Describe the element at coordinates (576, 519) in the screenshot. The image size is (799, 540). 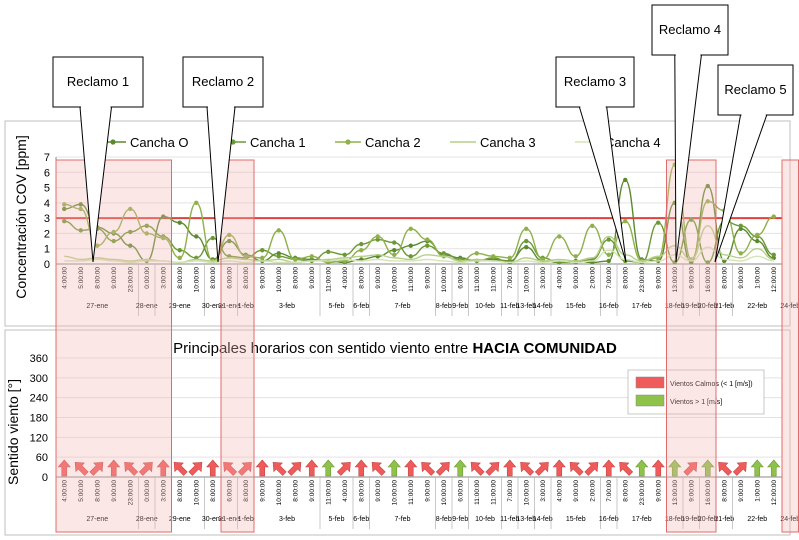
I see `bottom-date-label: 15-feb` at that location.